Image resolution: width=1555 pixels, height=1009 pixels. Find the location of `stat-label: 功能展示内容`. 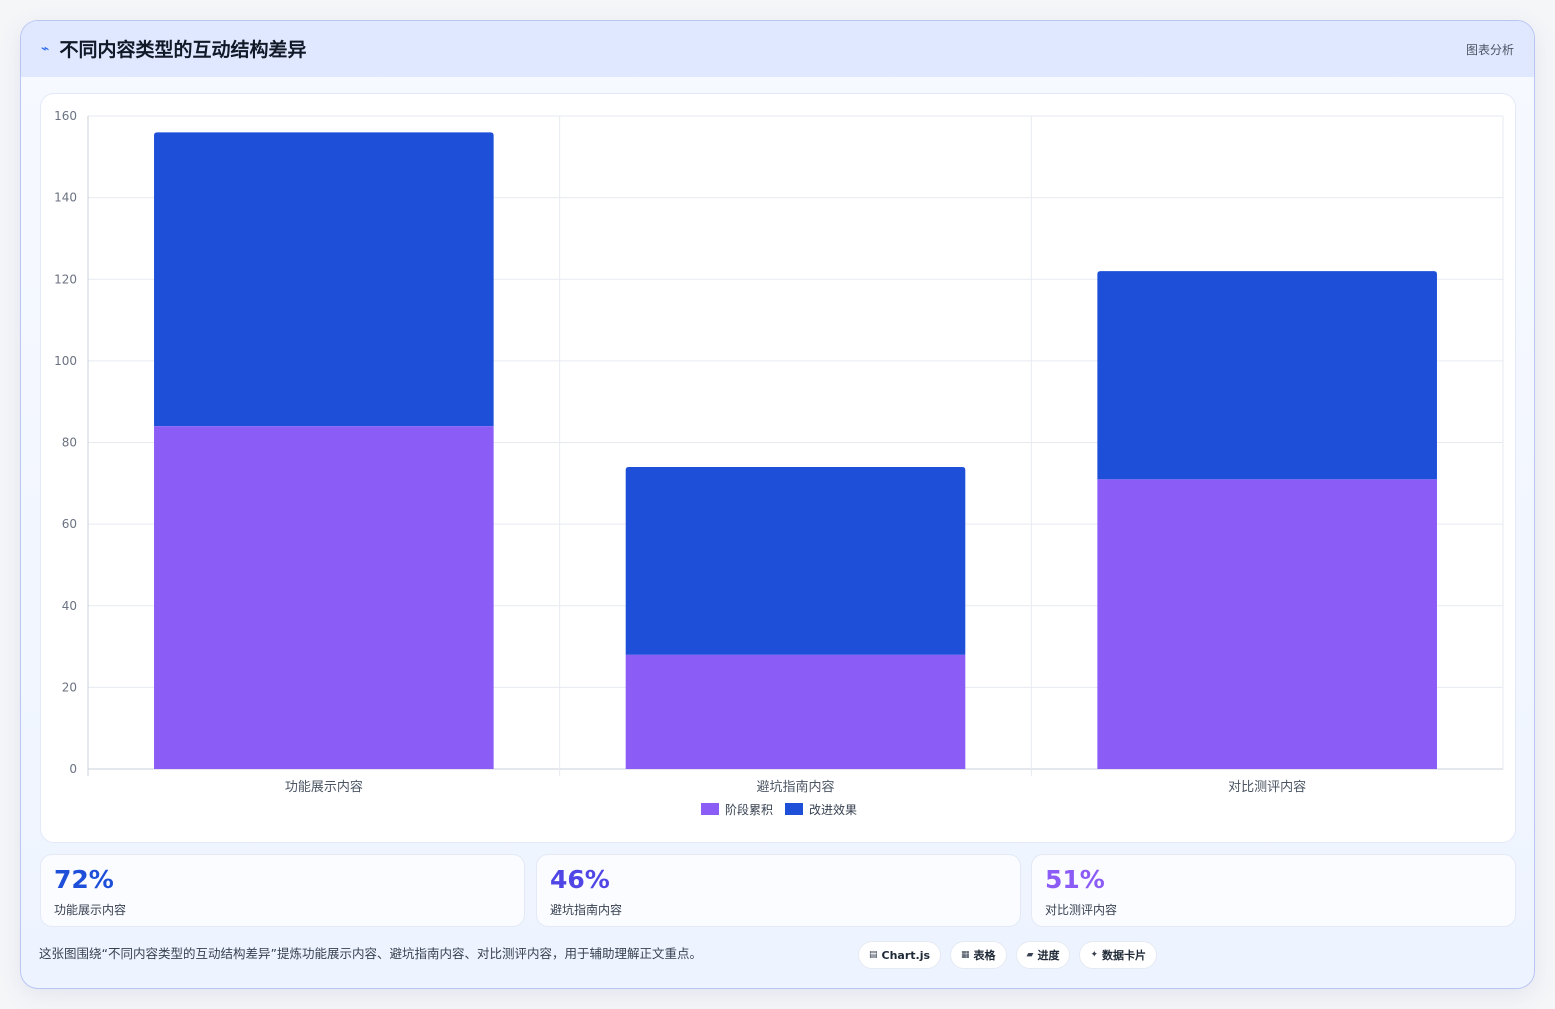

stat-label: 功能展示内容 is located at coordinates (90, 910).